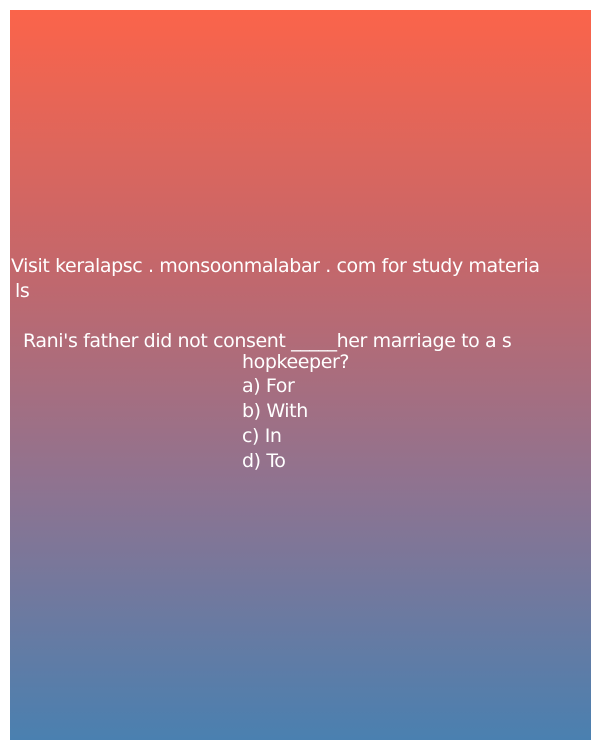 Image resolution: width=600 pixels, height=750 pixels. Describe the element at coordinates (275, 411) in the screenshot. I see `option-b: b) With` at that location.